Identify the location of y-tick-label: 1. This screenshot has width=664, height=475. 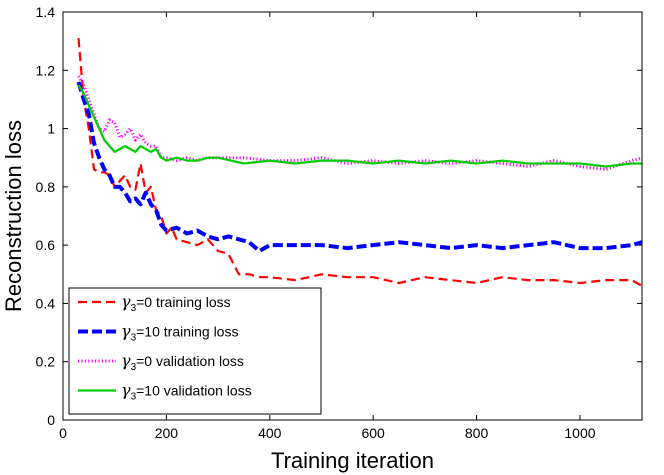
(51, 129).